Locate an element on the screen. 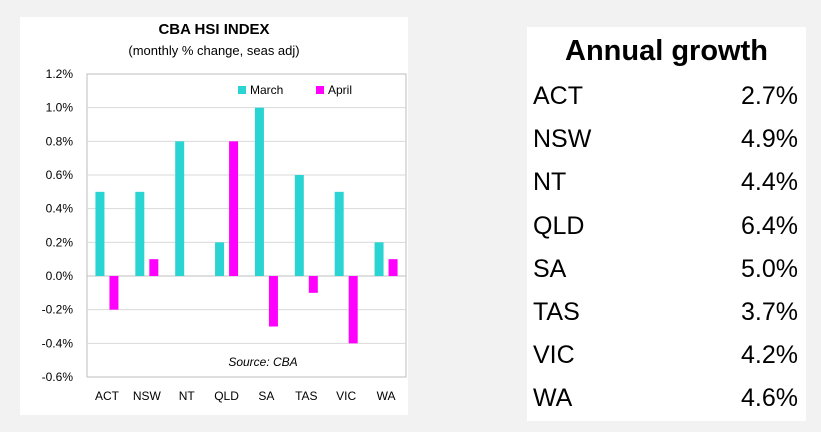 This screenshot has height=432, width=821. y-tick-label: 0.8% is located at coordinates (60, 141).